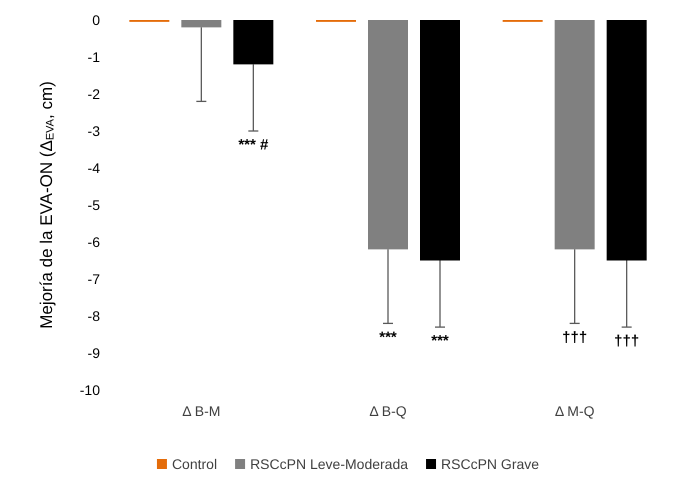 The height and width of the screenshot is (488, 696). I want to click on y-tick-label: -8, so click(94, 316).